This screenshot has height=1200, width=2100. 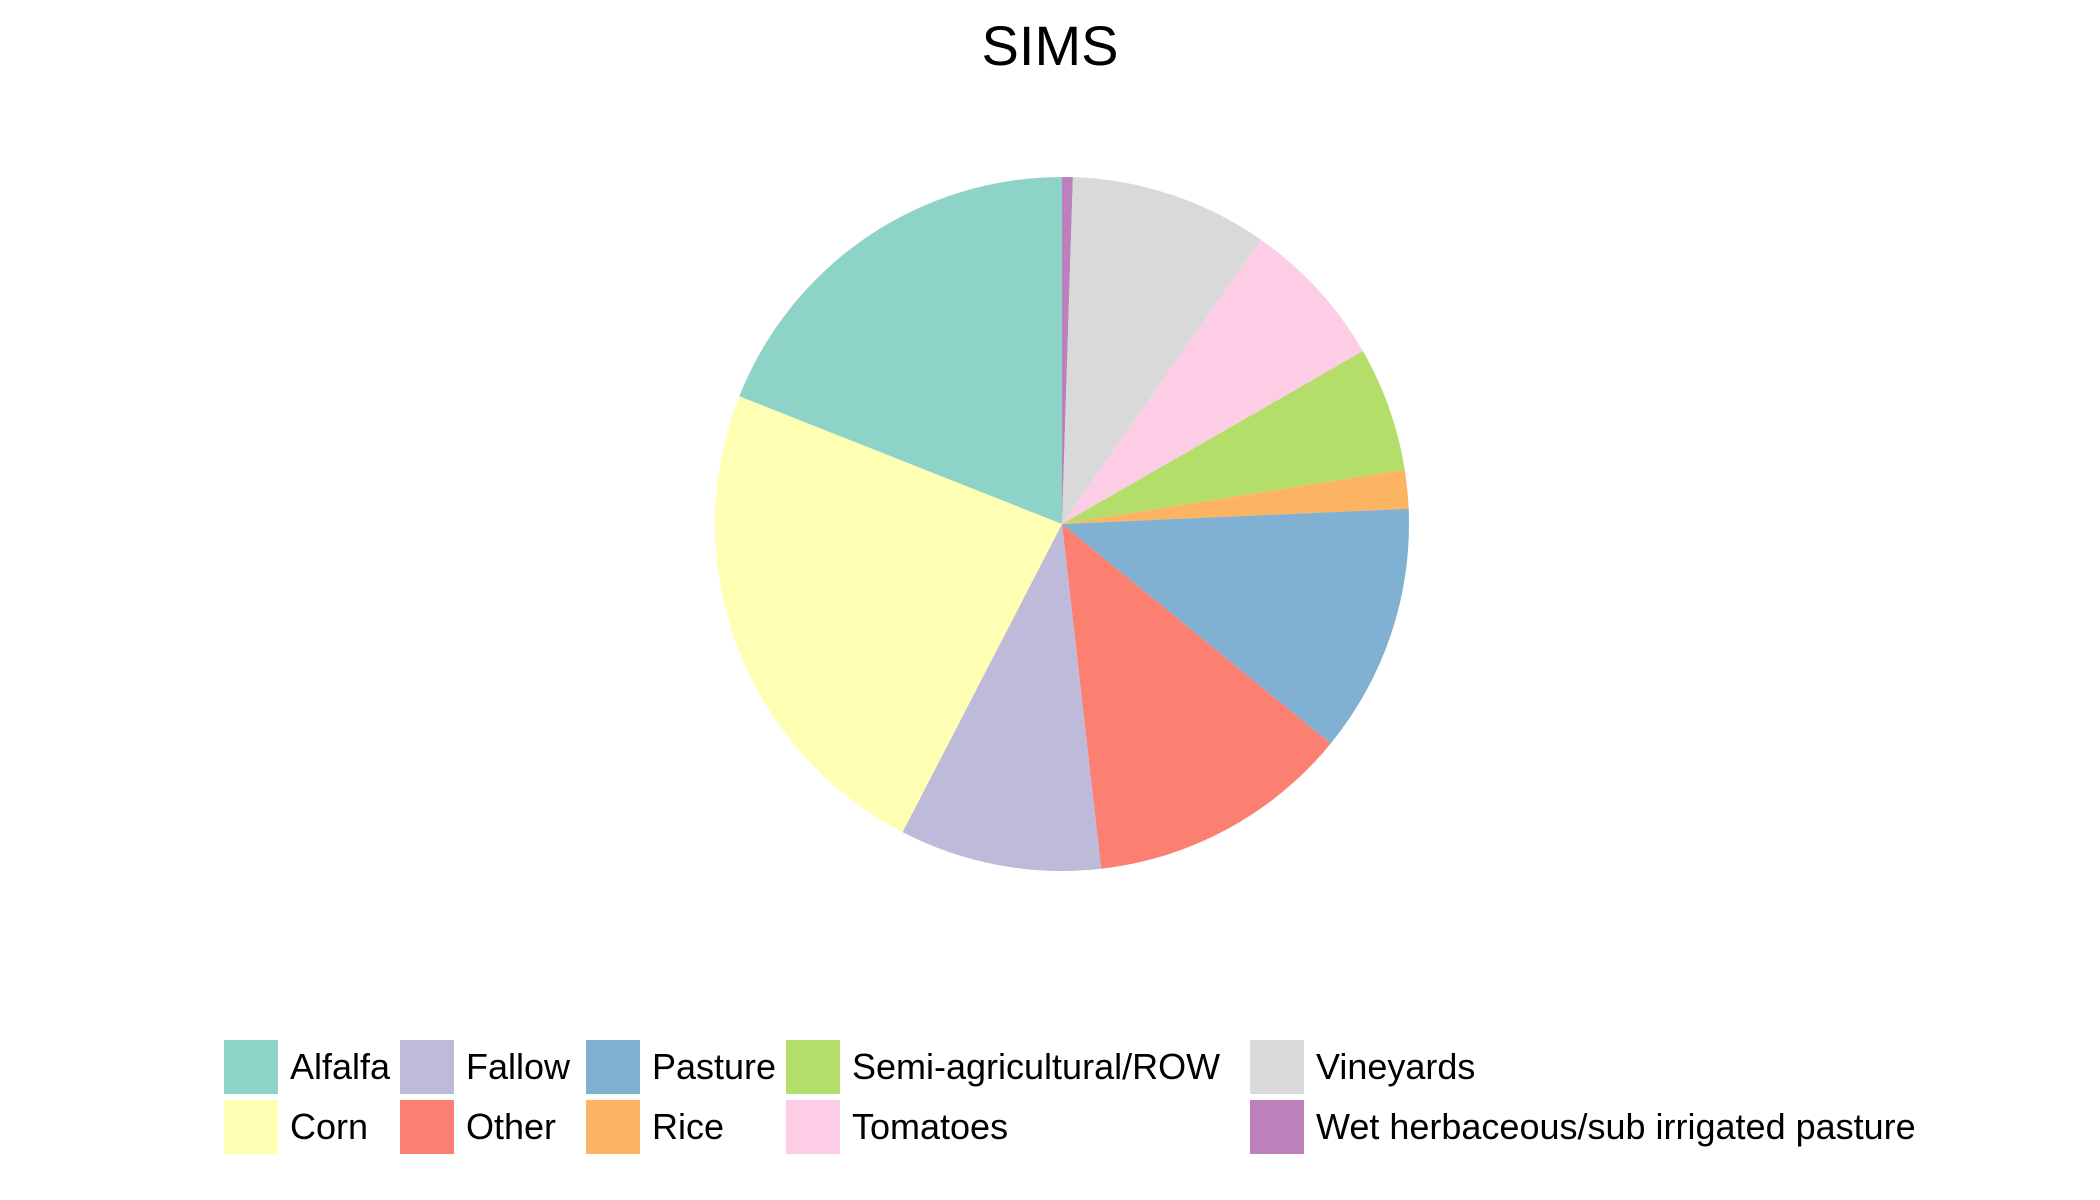 I want to click on pie-slice-tomatoes, so click(x=1212, y=381).